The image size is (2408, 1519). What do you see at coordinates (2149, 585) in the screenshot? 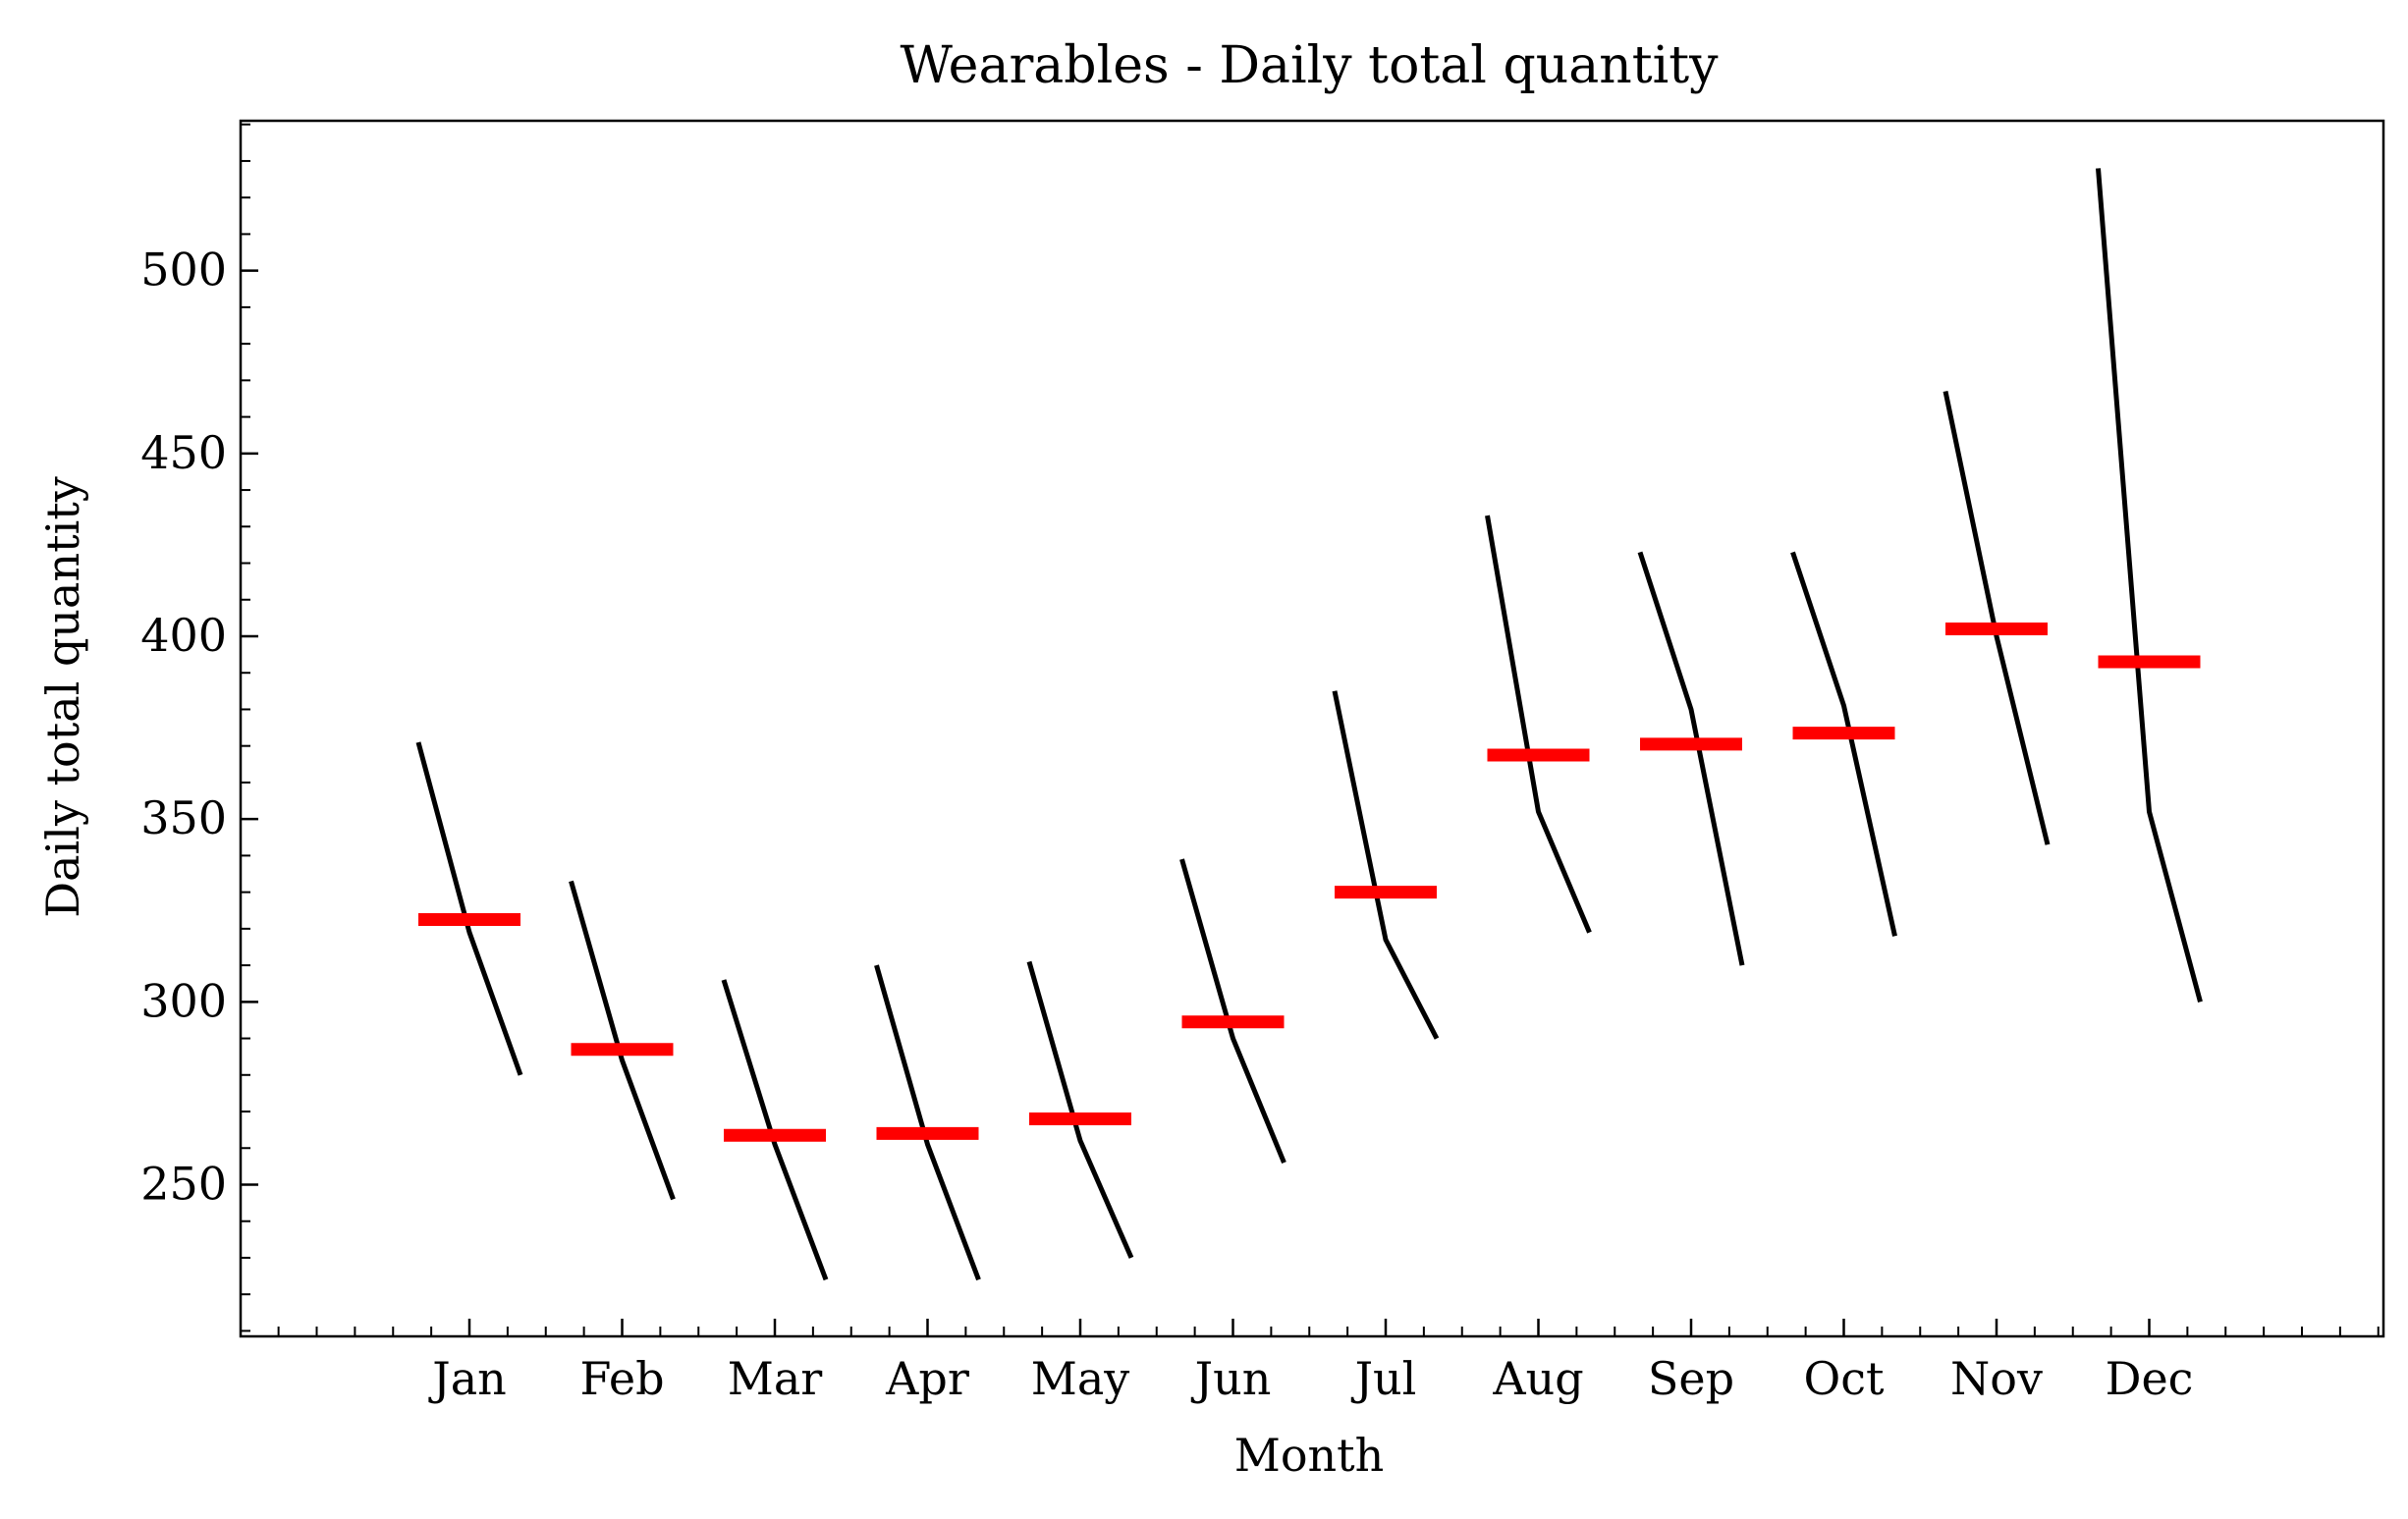
I see `subseries-line-dec` at bounding box center [2149, 585].